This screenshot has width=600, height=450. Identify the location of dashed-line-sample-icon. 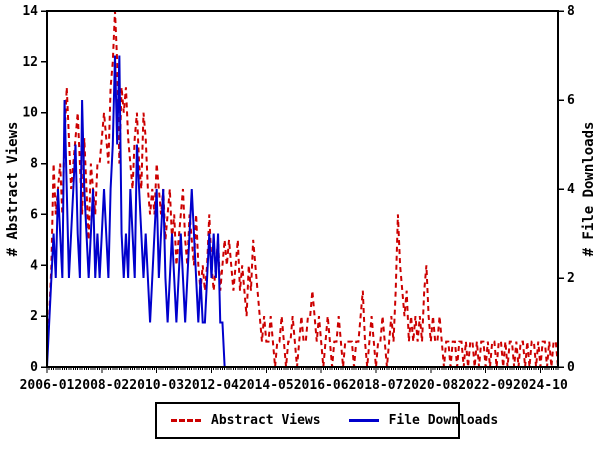
(186, 420).